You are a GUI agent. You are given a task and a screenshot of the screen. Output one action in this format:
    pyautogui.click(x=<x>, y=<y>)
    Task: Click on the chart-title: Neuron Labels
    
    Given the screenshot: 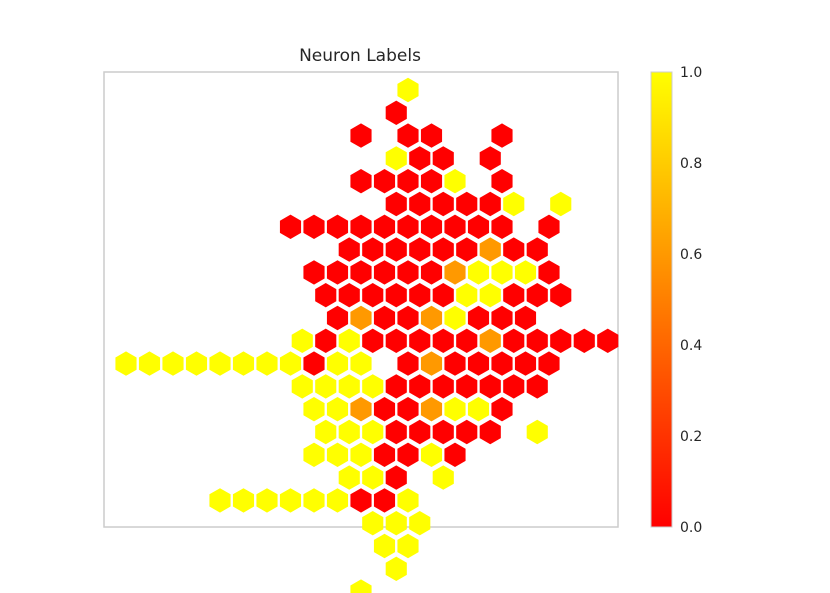 What is the action you would take?
    pyautogui.click(x=360, y=56)
    